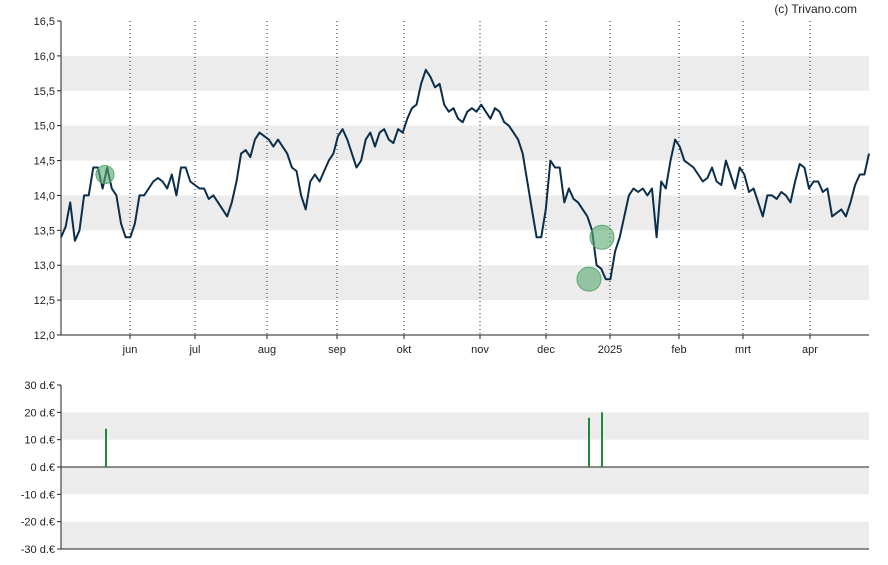 The width and height of the screenshot is (888, 565). I want to click on price-y-tick-label: 12,0, so click(44, 336).